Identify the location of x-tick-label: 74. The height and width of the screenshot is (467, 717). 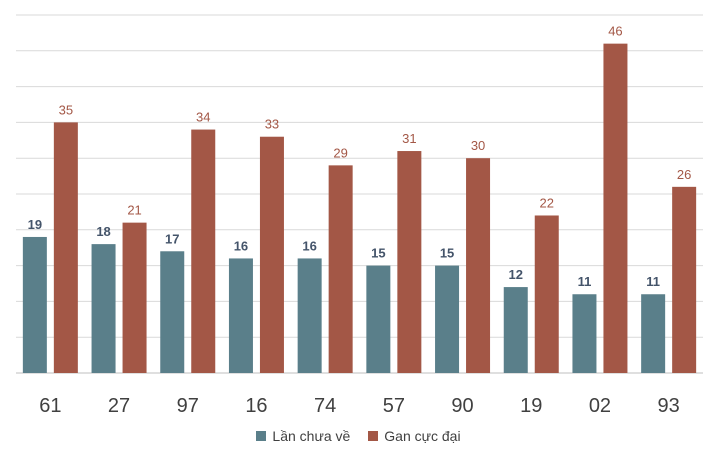
(325, 406).